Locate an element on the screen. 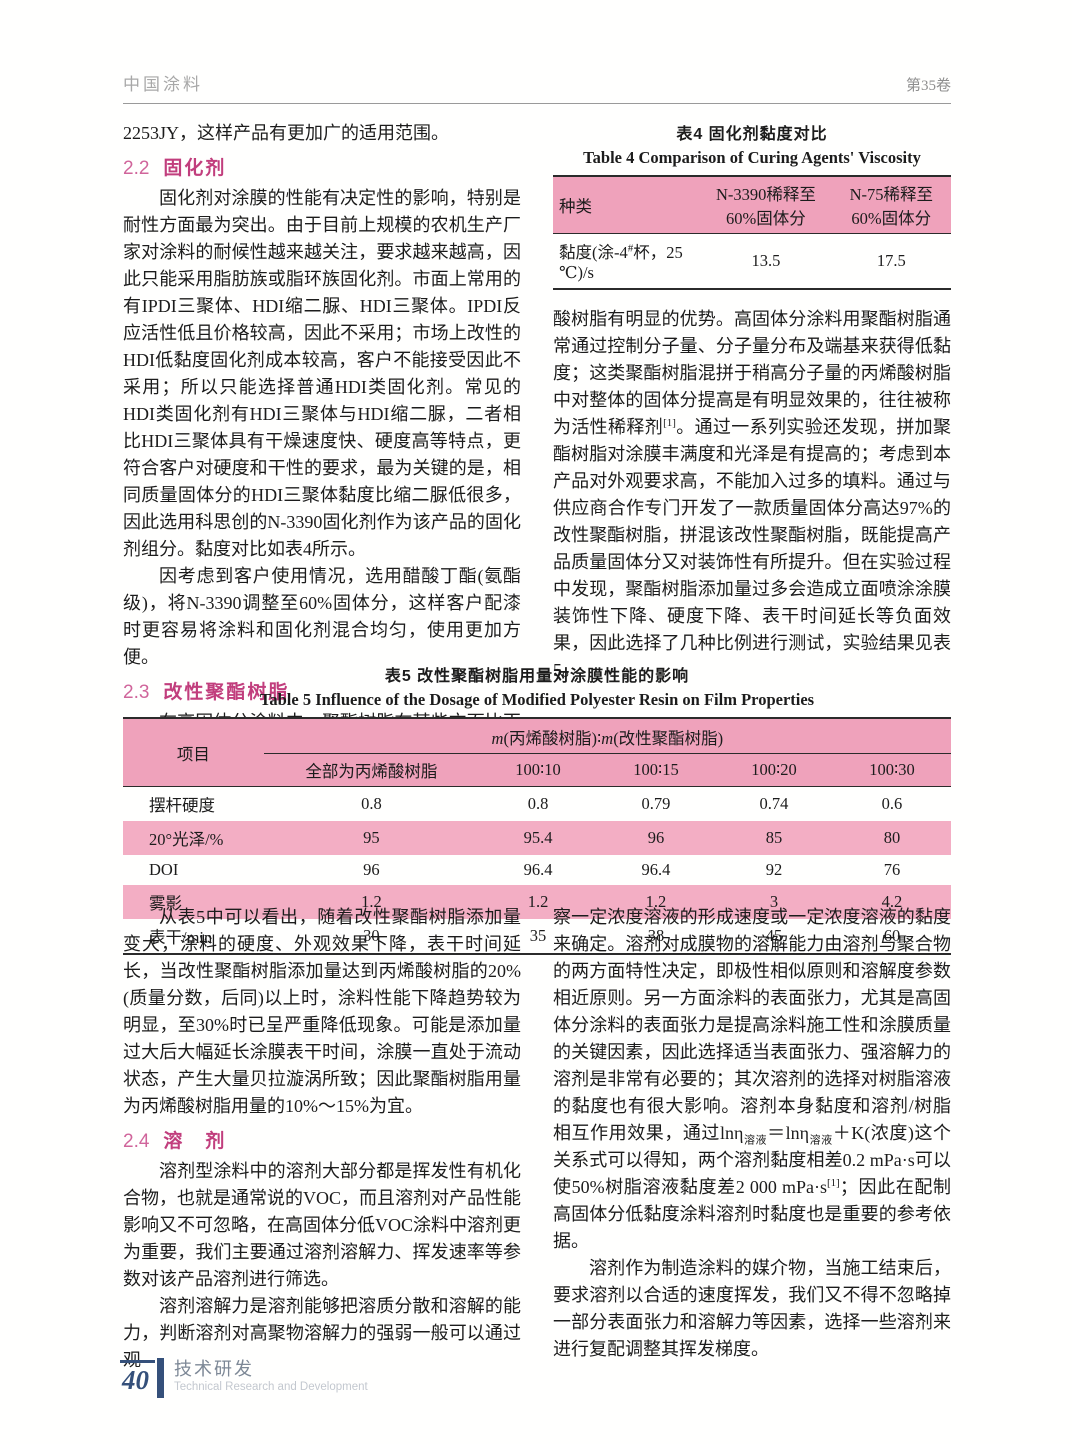  footer-divider-bar is located at coordinates (160, 1378).